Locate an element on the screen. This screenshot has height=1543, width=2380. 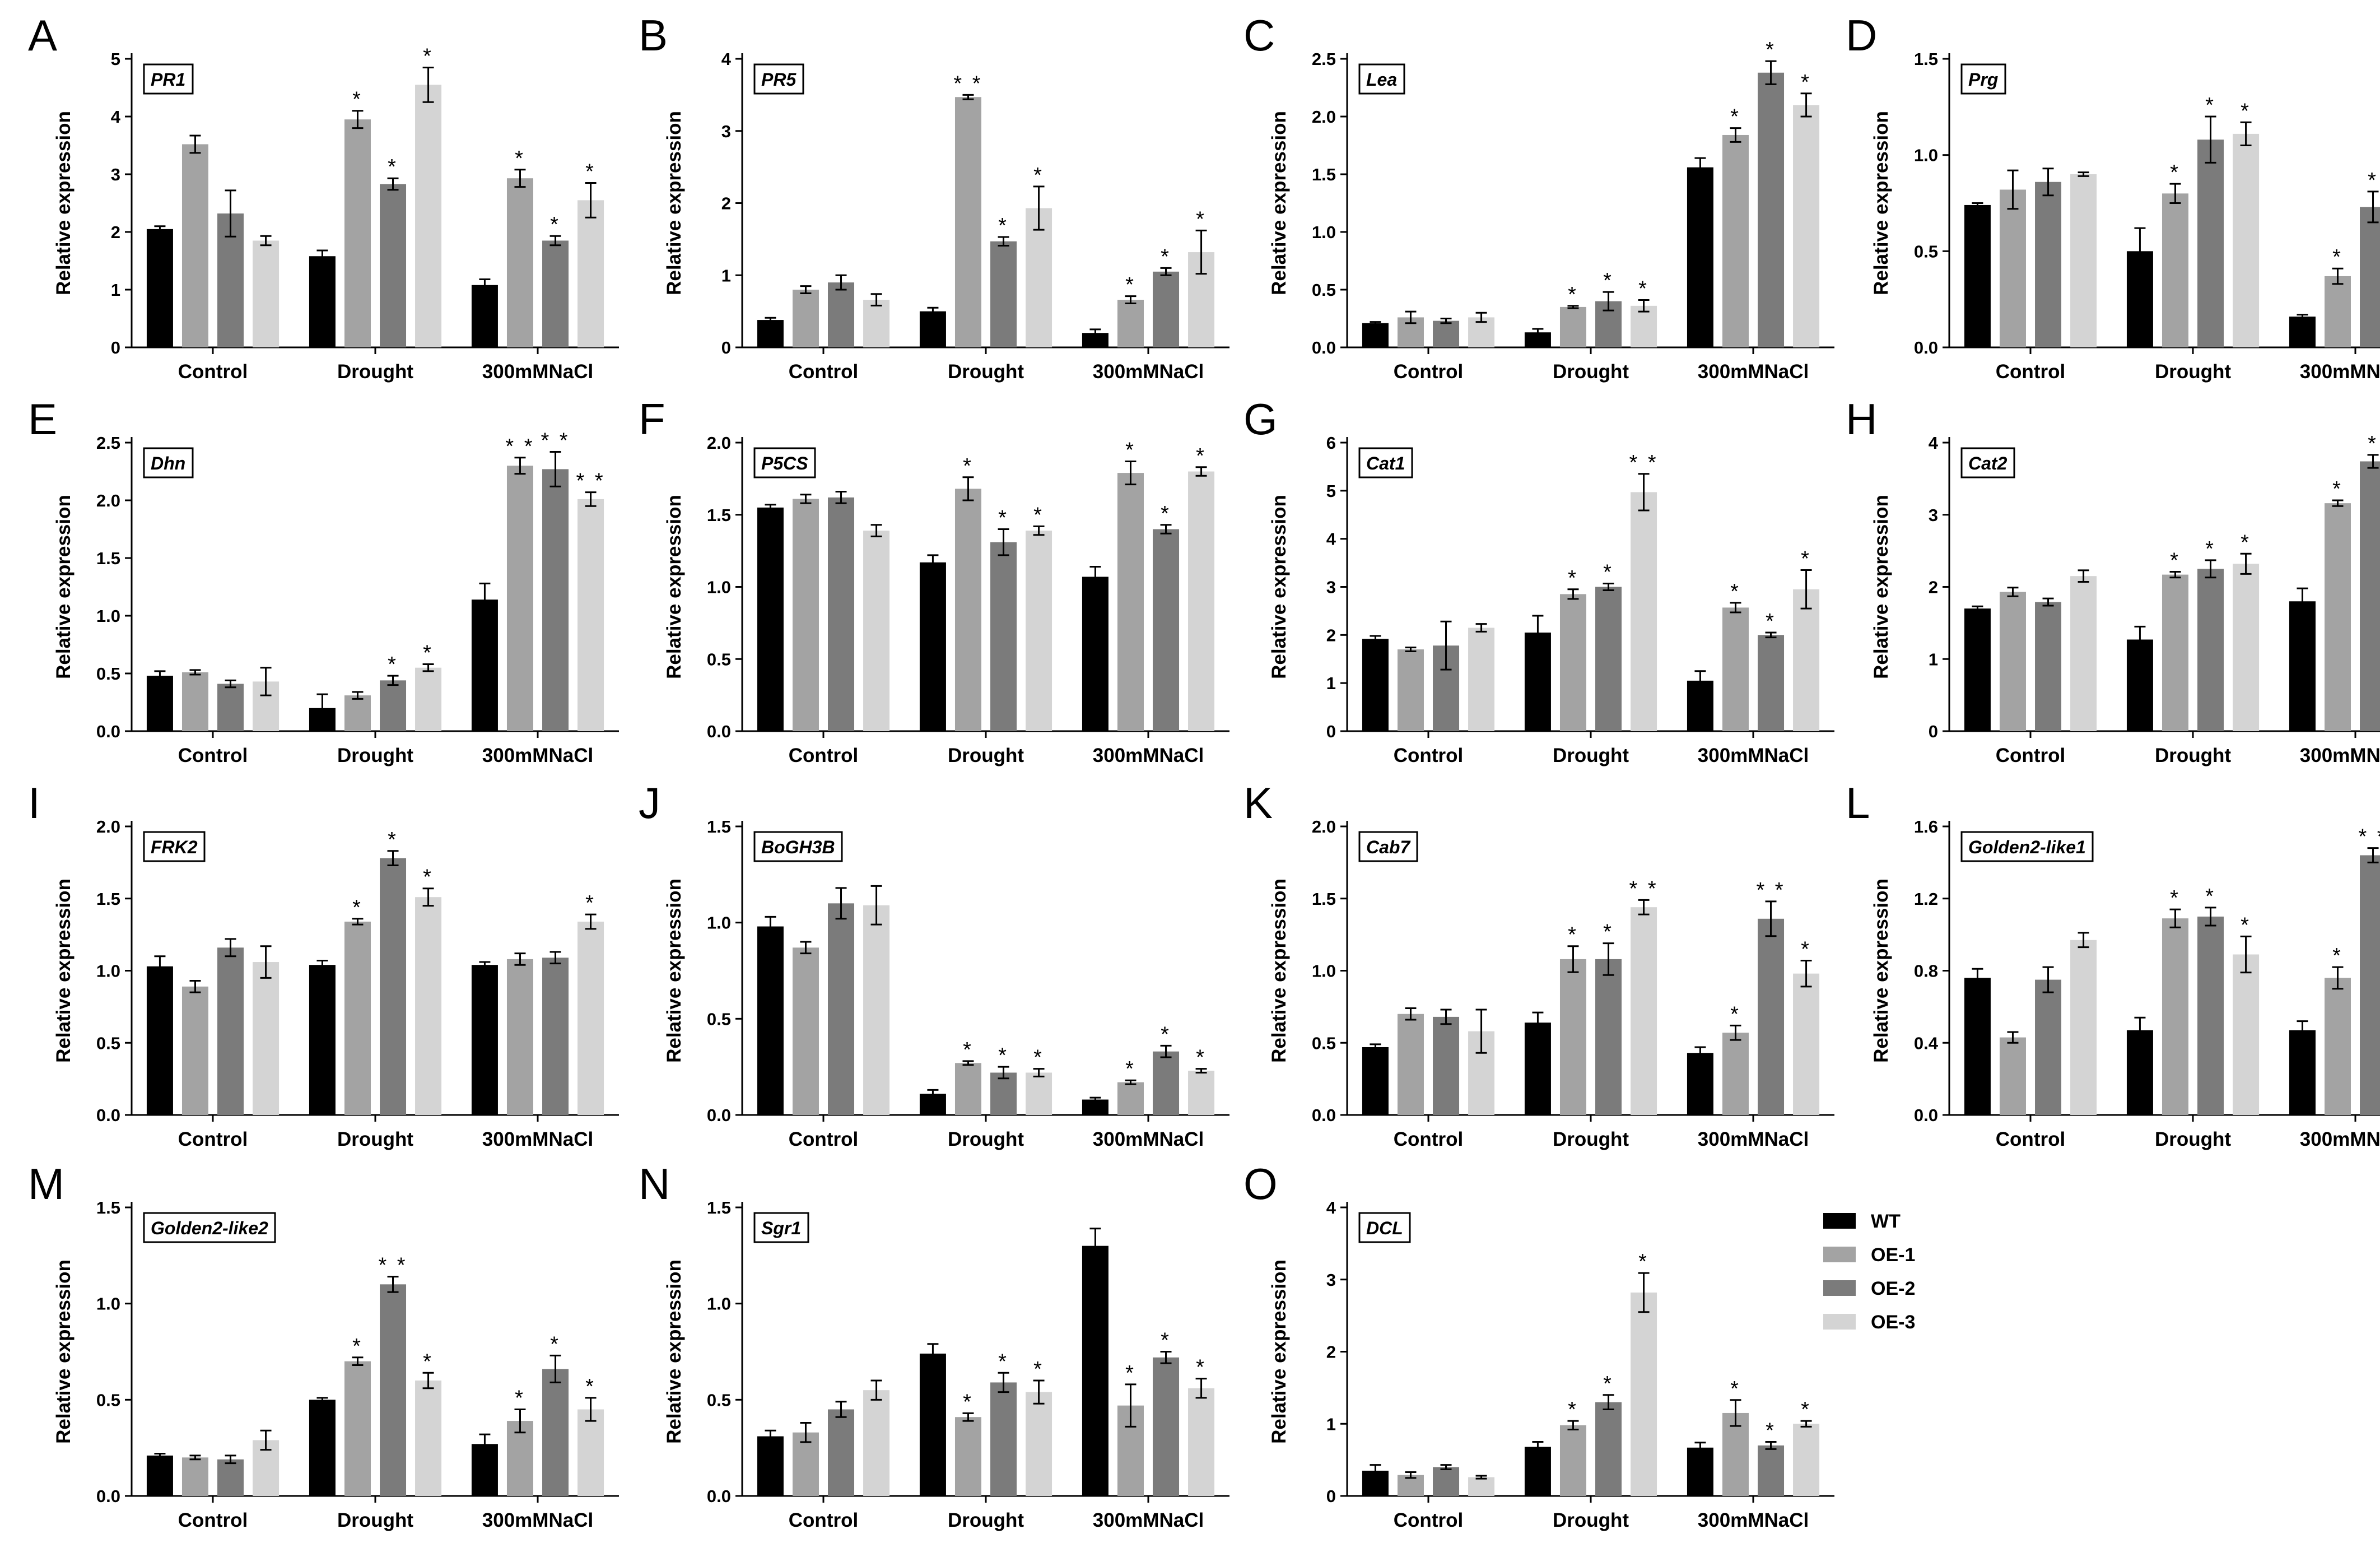
panel-j-category-label: 300mMNaCl is located at coordinates (1148, 1139).